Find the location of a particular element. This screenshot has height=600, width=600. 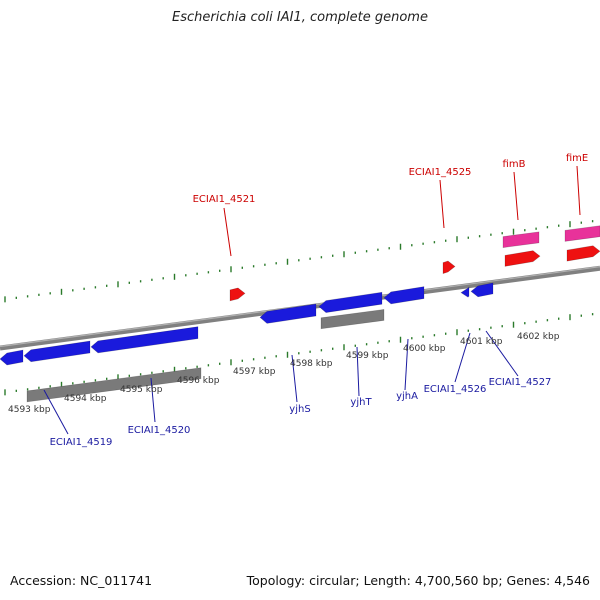

gene-label-forward: fimB is located at coordinates (514, 164).